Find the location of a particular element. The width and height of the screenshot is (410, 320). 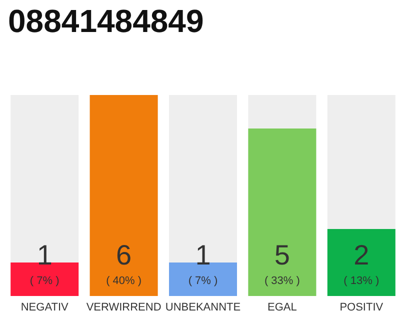

data-label: 5 is located at coordinates (282, 255).